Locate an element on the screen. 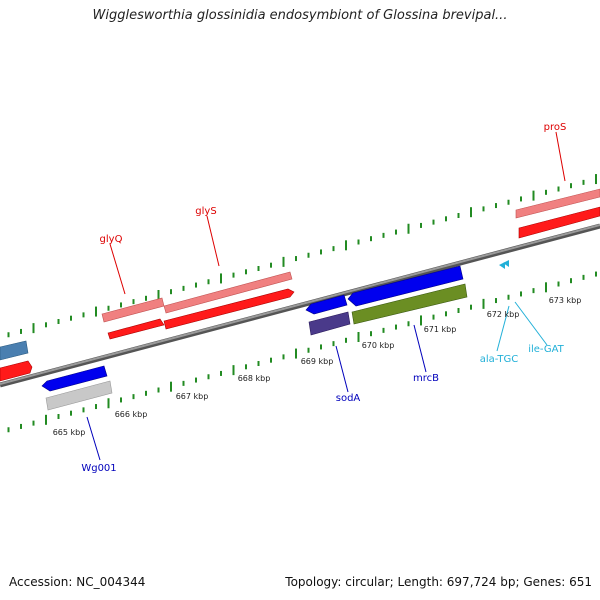  trna-ala-icon is located at coordinates (502, 265).